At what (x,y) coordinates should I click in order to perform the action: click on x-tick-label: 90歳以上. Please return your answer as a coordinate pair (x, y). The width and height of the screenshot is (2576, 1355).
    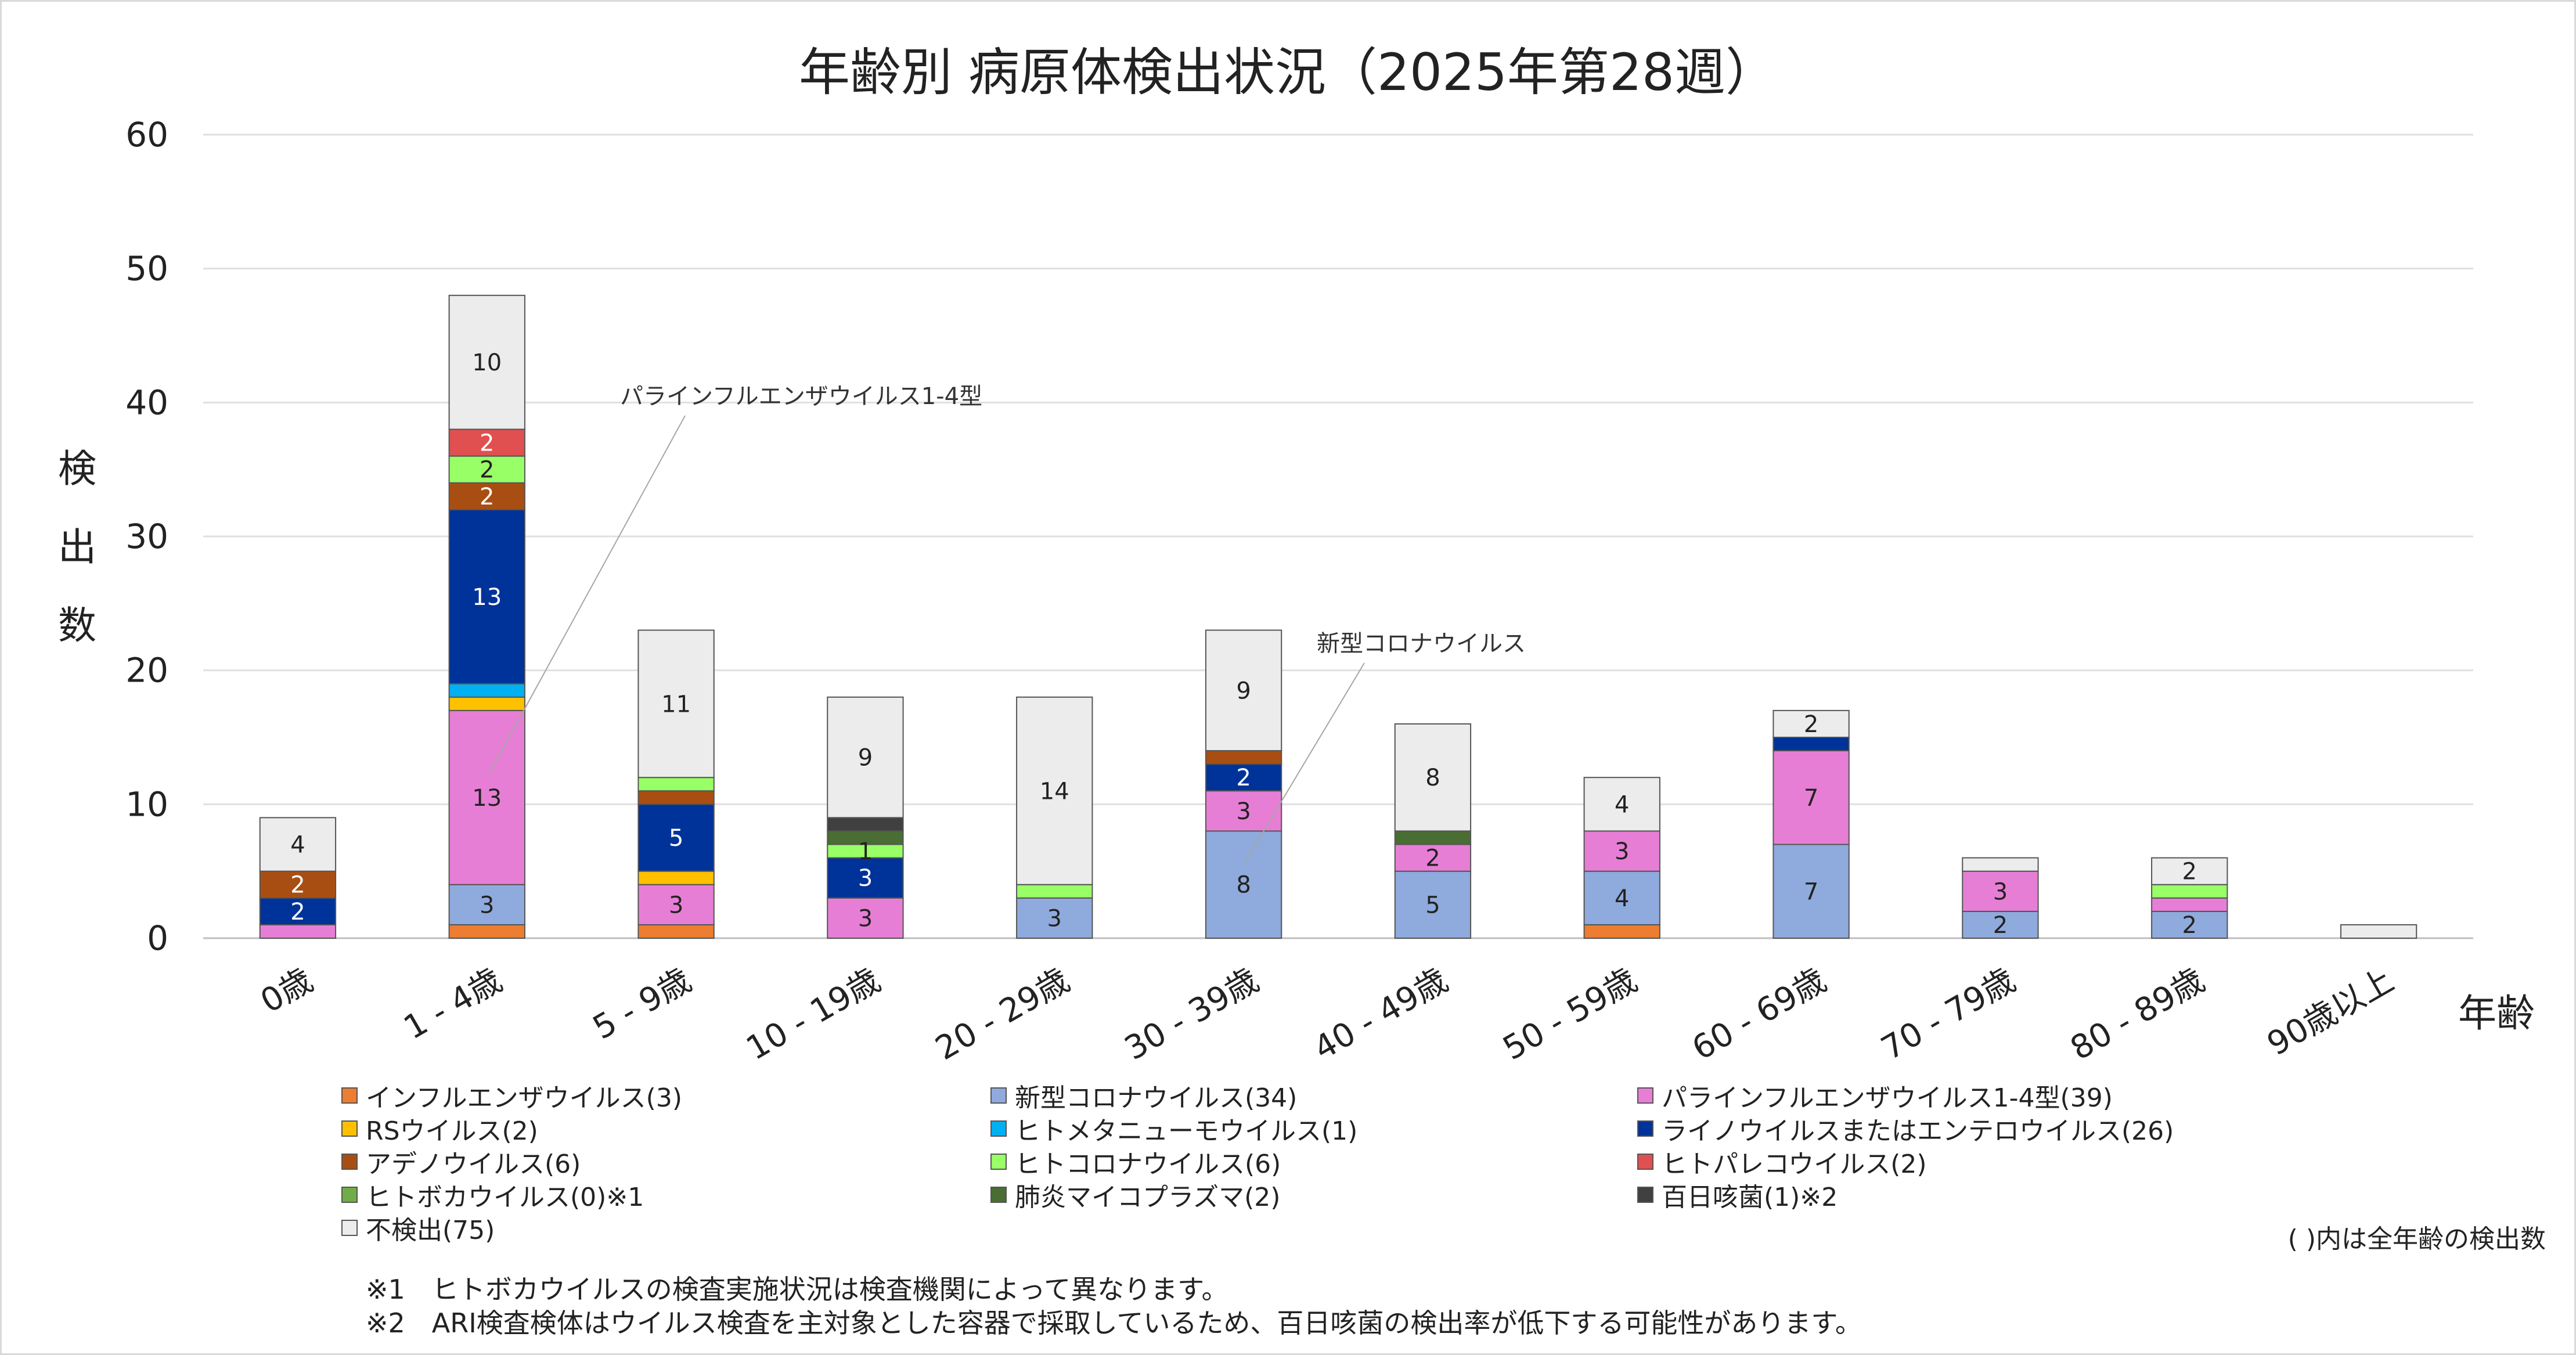
    Looking at the image, I should click on (2330, 1012).